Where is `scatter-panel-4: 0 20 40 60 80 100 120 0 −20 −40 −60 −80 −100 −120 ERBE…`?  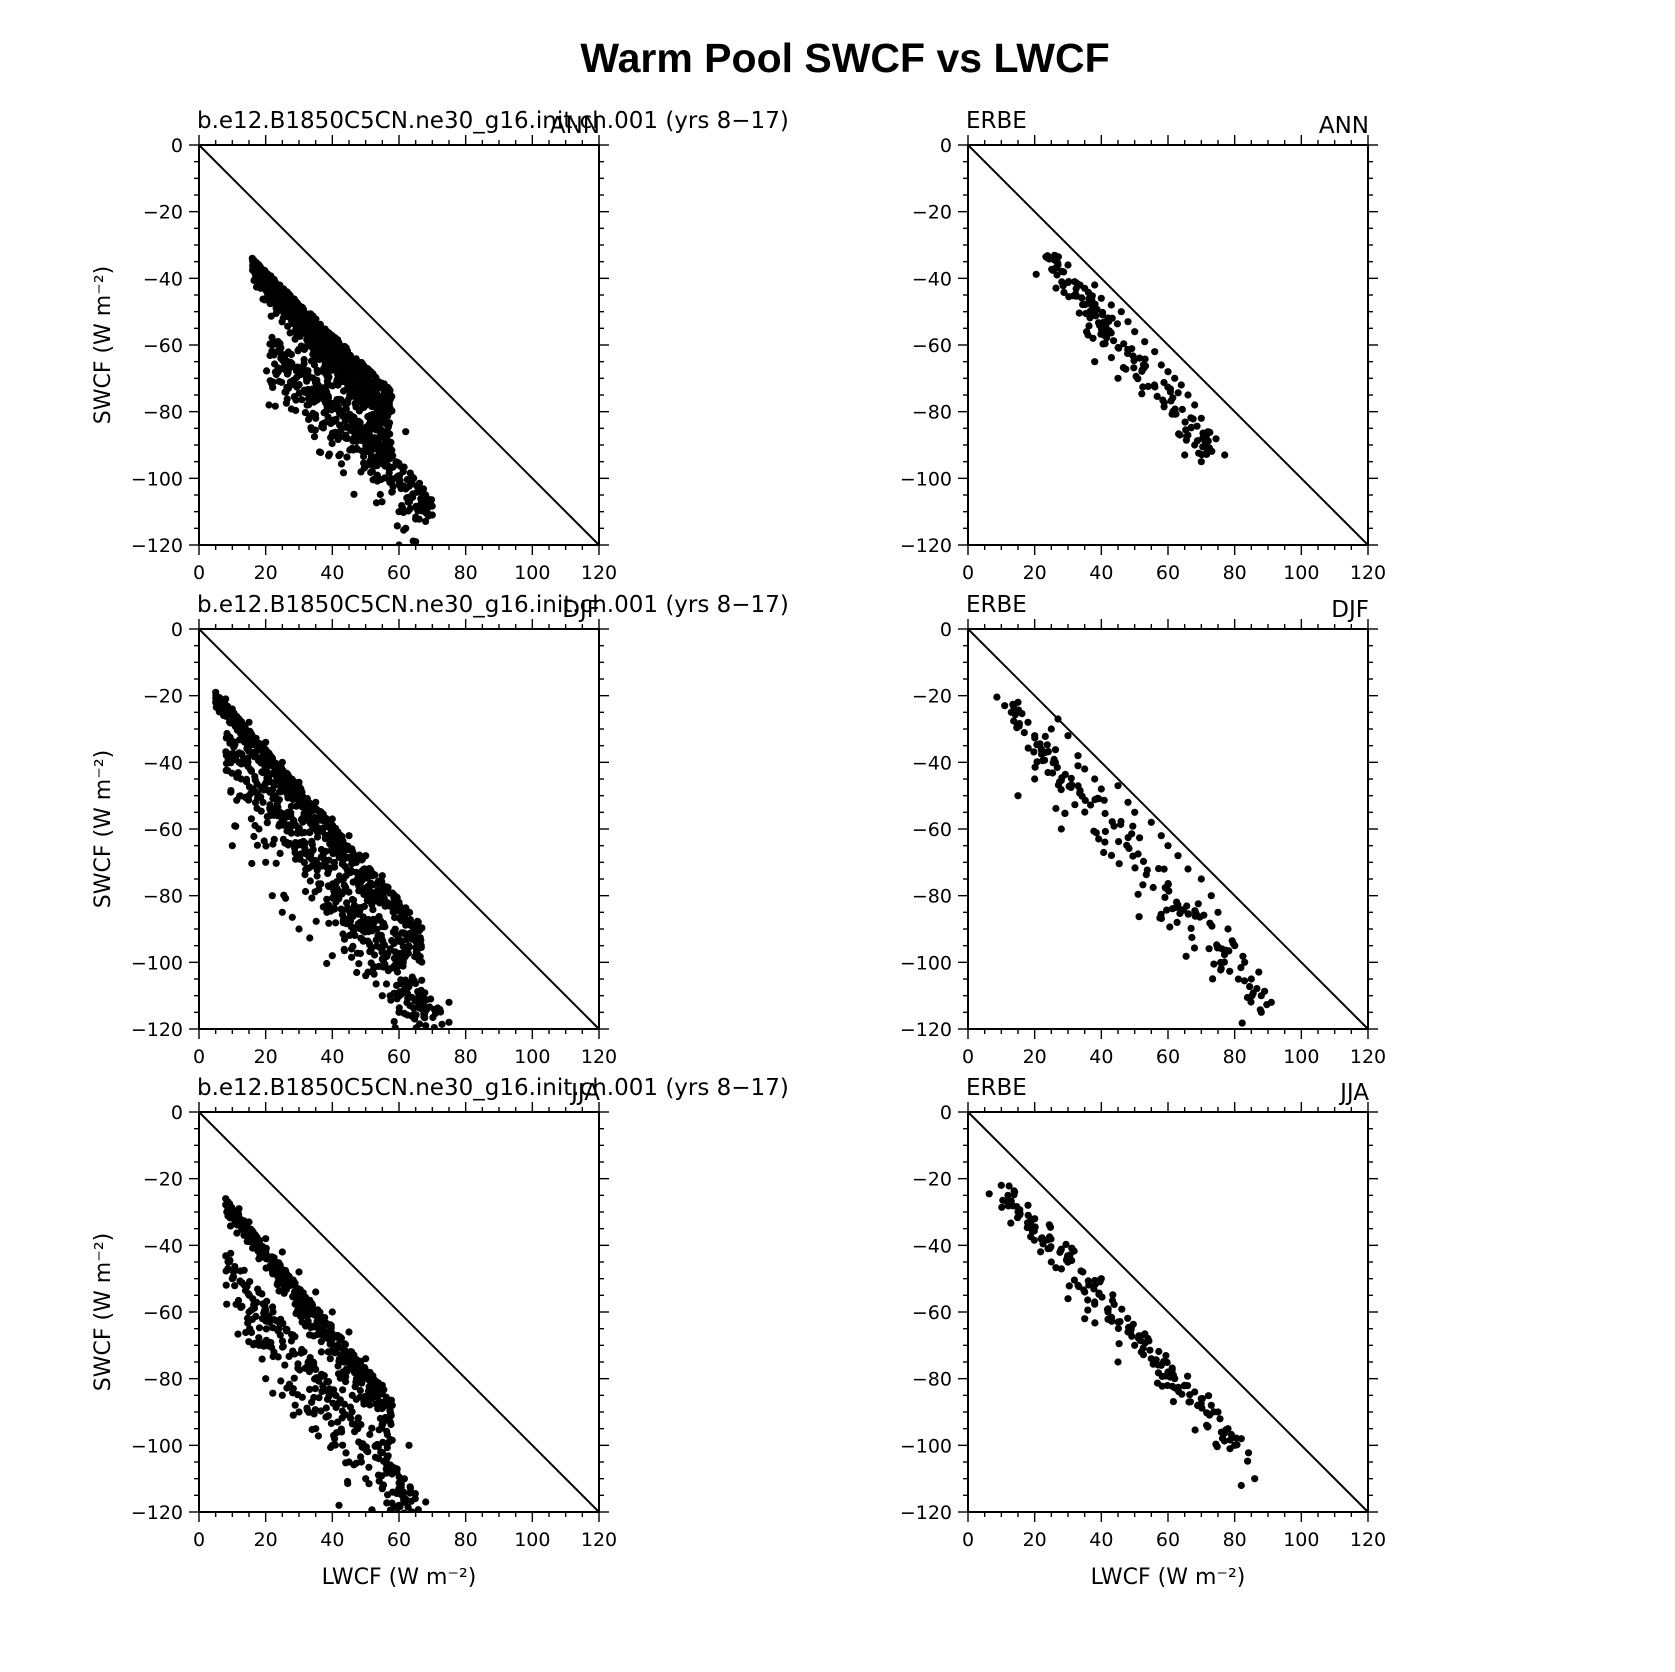
scatter-panel-4: 0 20 40 60 80 100 120 0 −20 −40 −60 −80 −100 −120 ERBE… is located at coordinates (1143, 830).